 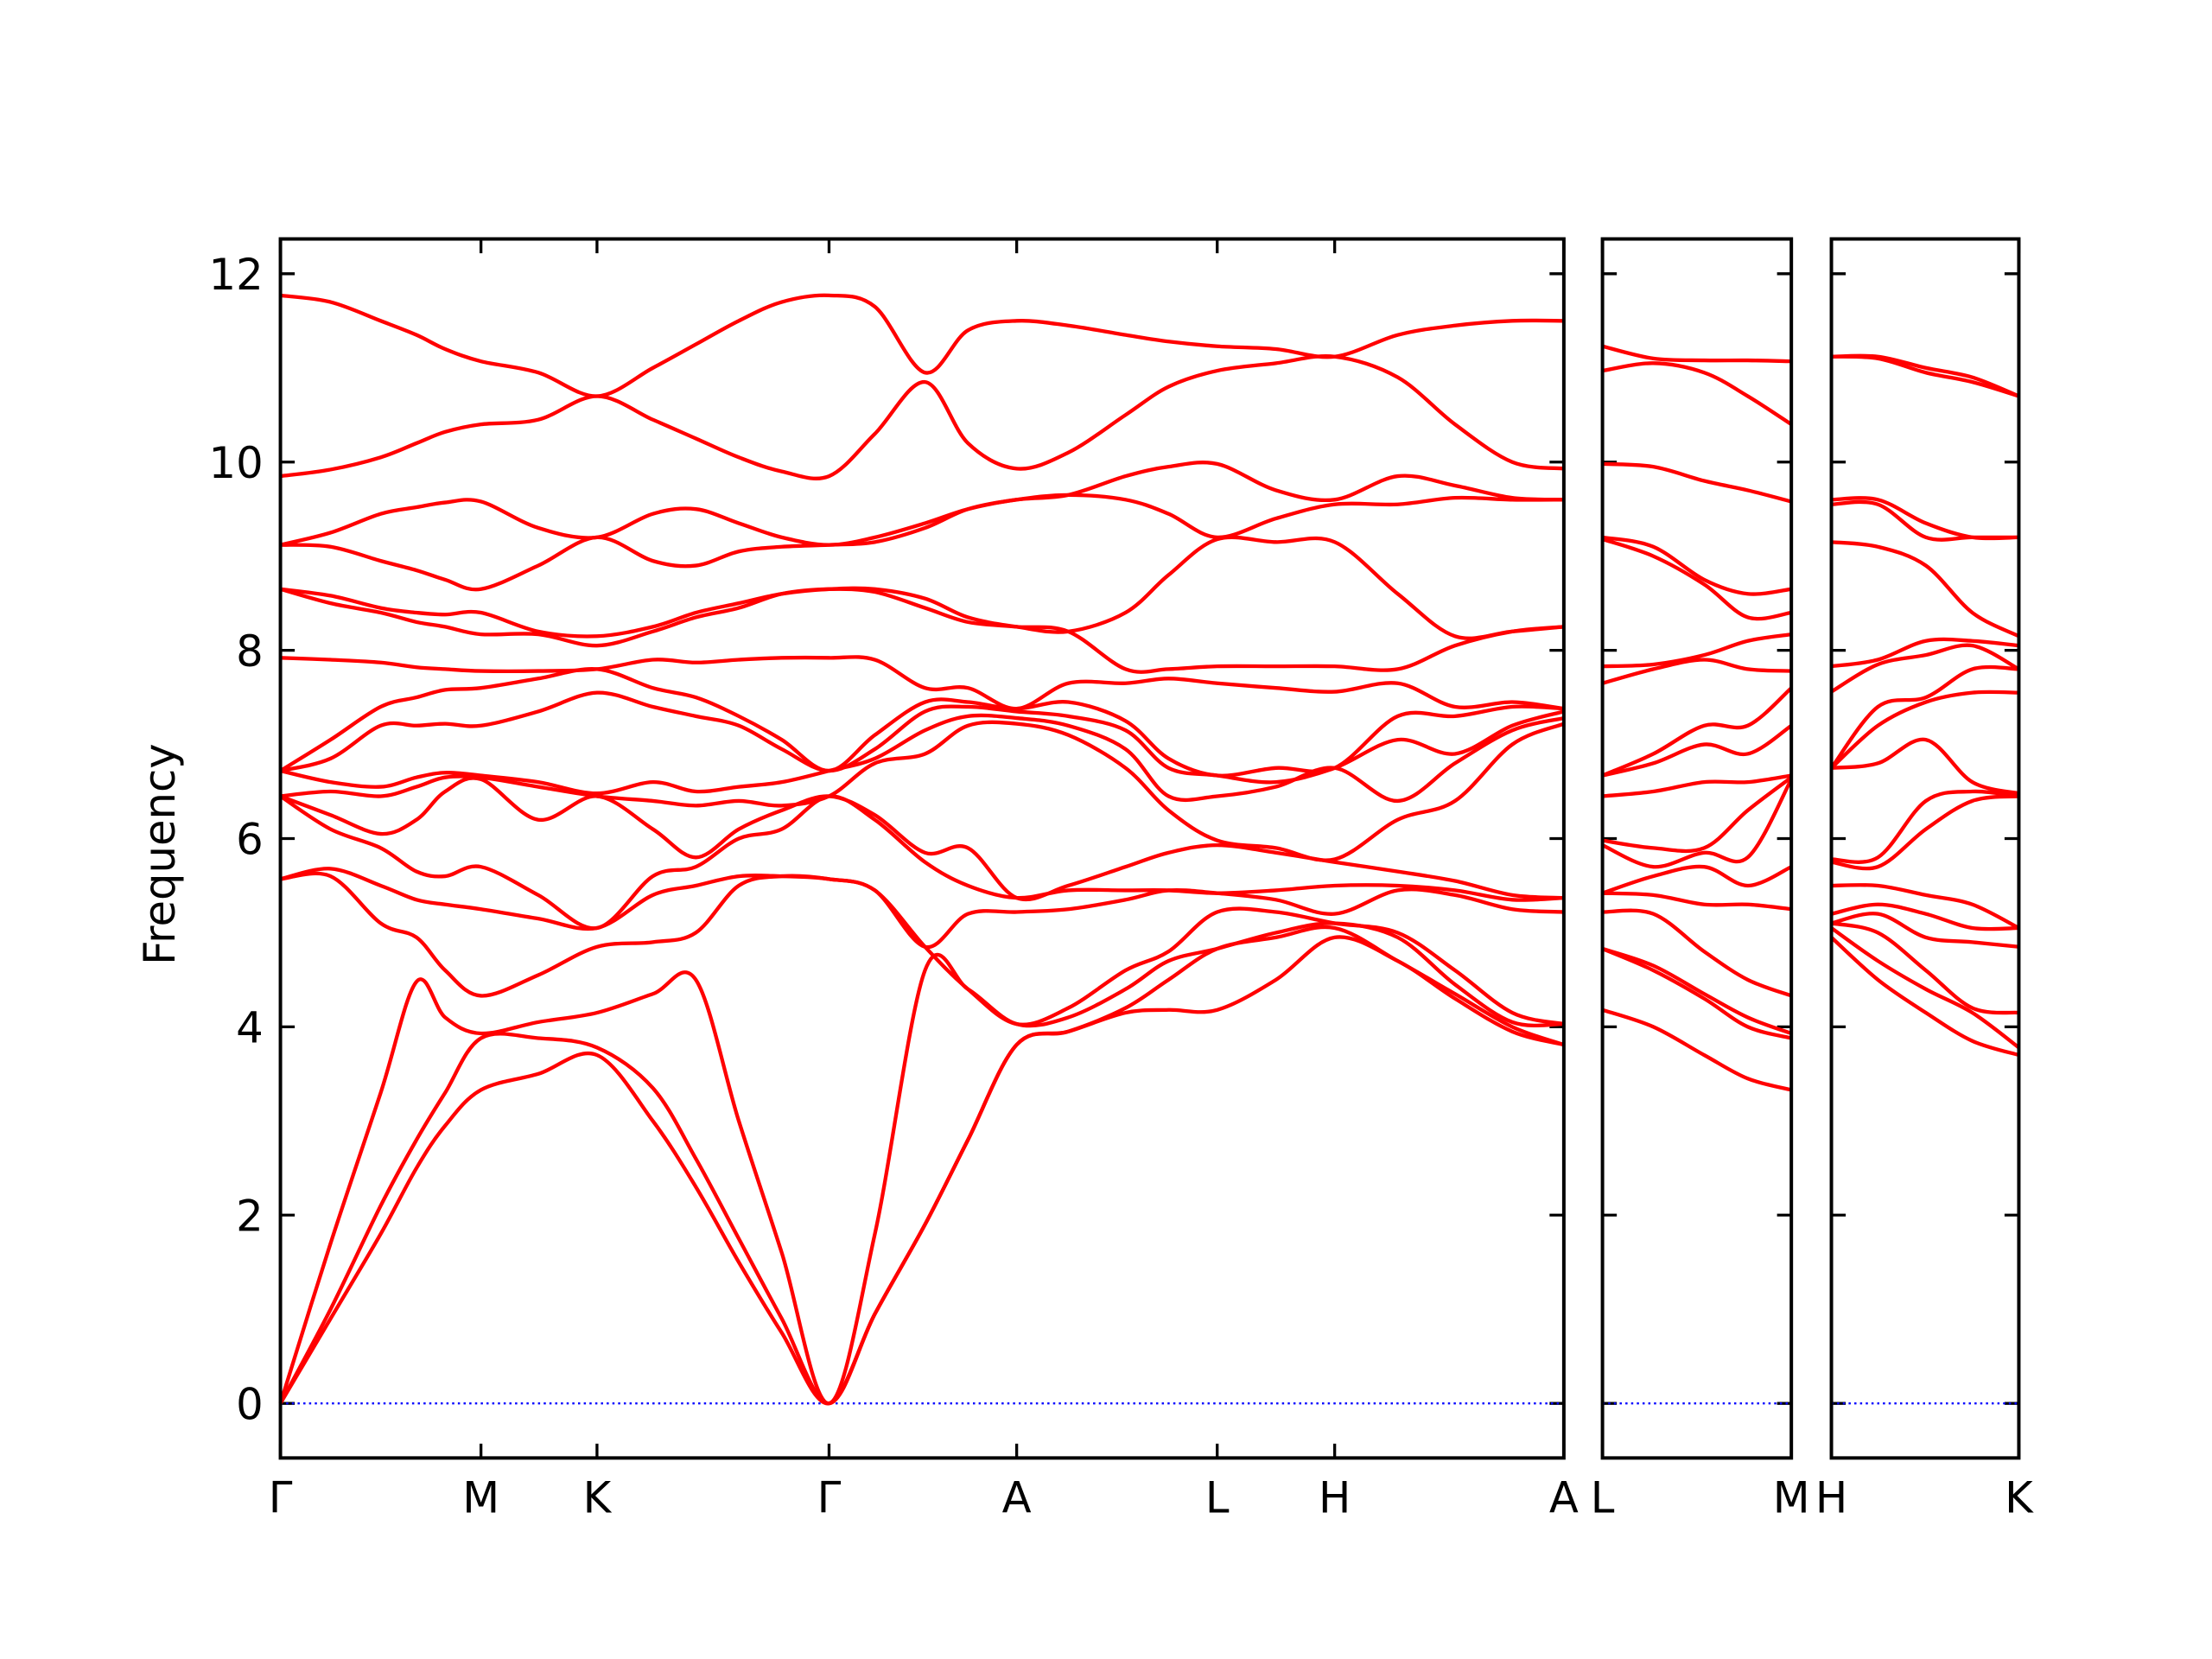 What do you see at coordinates (250, 1216) in the screenshot?
I see `y-tick-label: 2` at bounding box center [250, 1216].